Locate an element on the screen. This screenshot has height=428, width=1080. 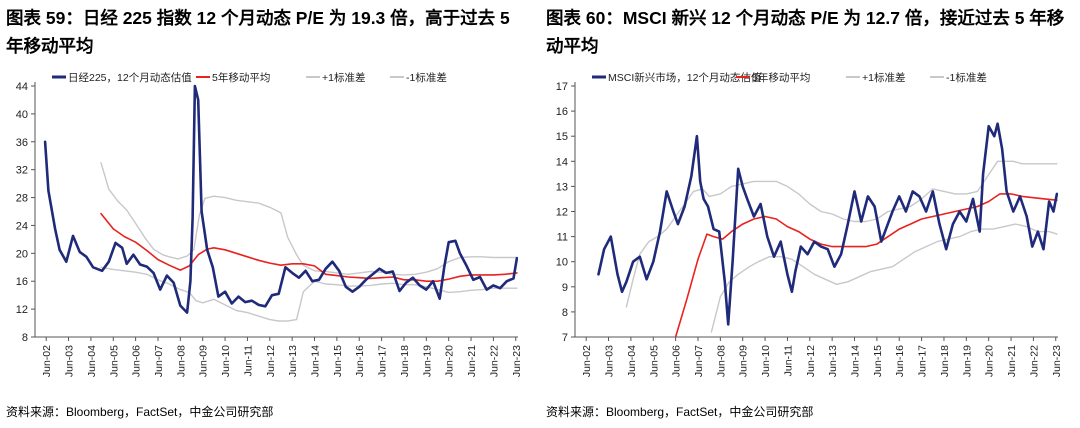
y-tick-label: 40 is located at coordinates (22, 115).